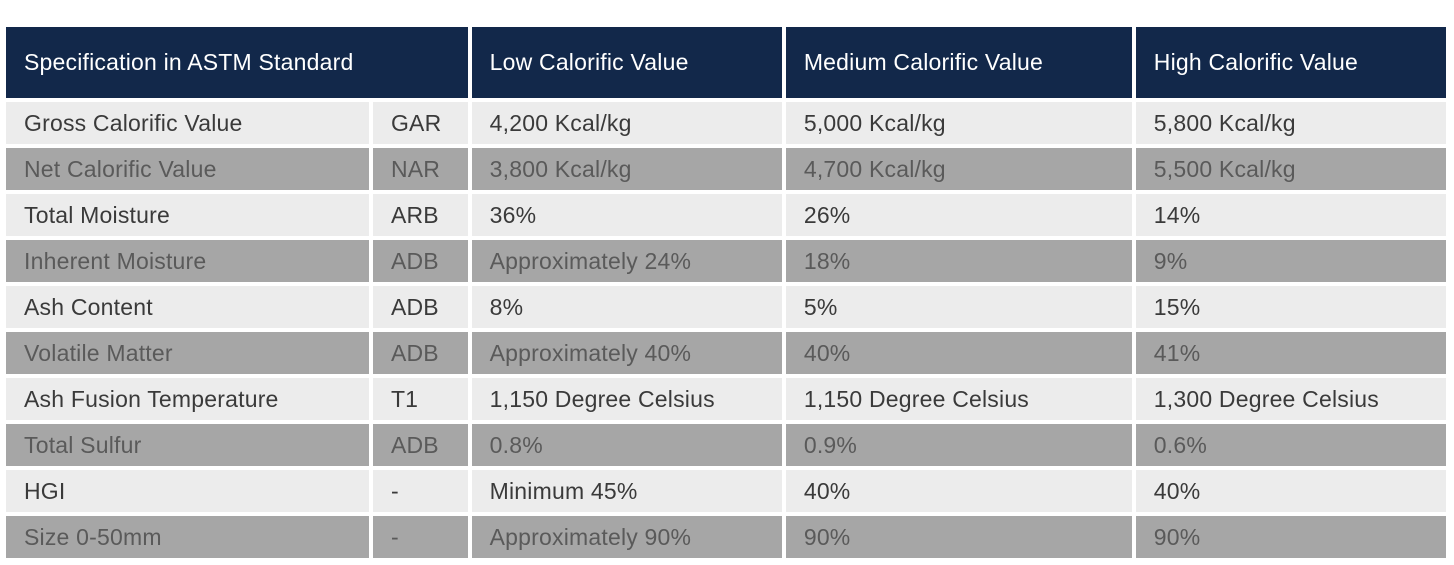 This screenshot has height=565, width=1454. What do you see at coordinates (958, 123) in the screenshot?
I see `row-medium: 5,000 Kcal/kg` at bounding box center [958, 123].